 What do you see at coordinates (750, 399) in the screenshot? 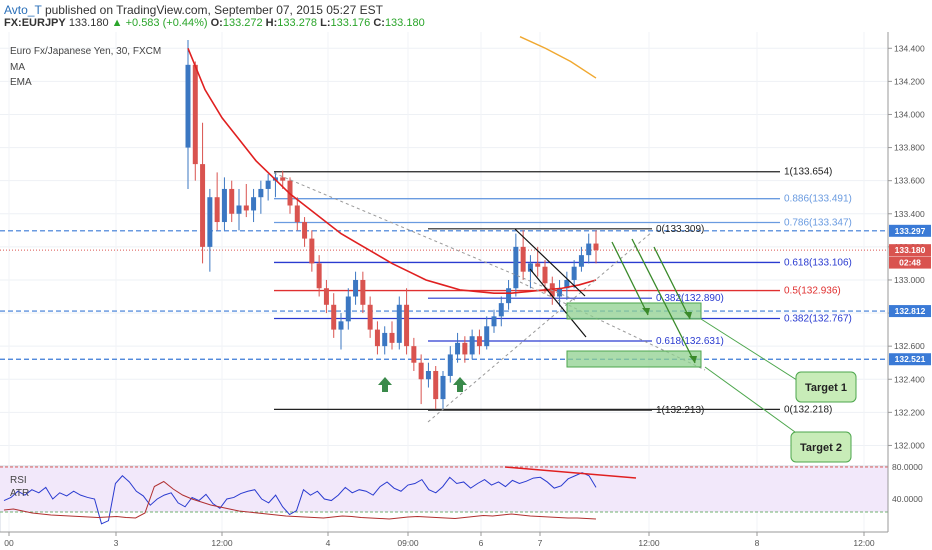
I see `callout-2-pointer` at bounding box center [750, 399].